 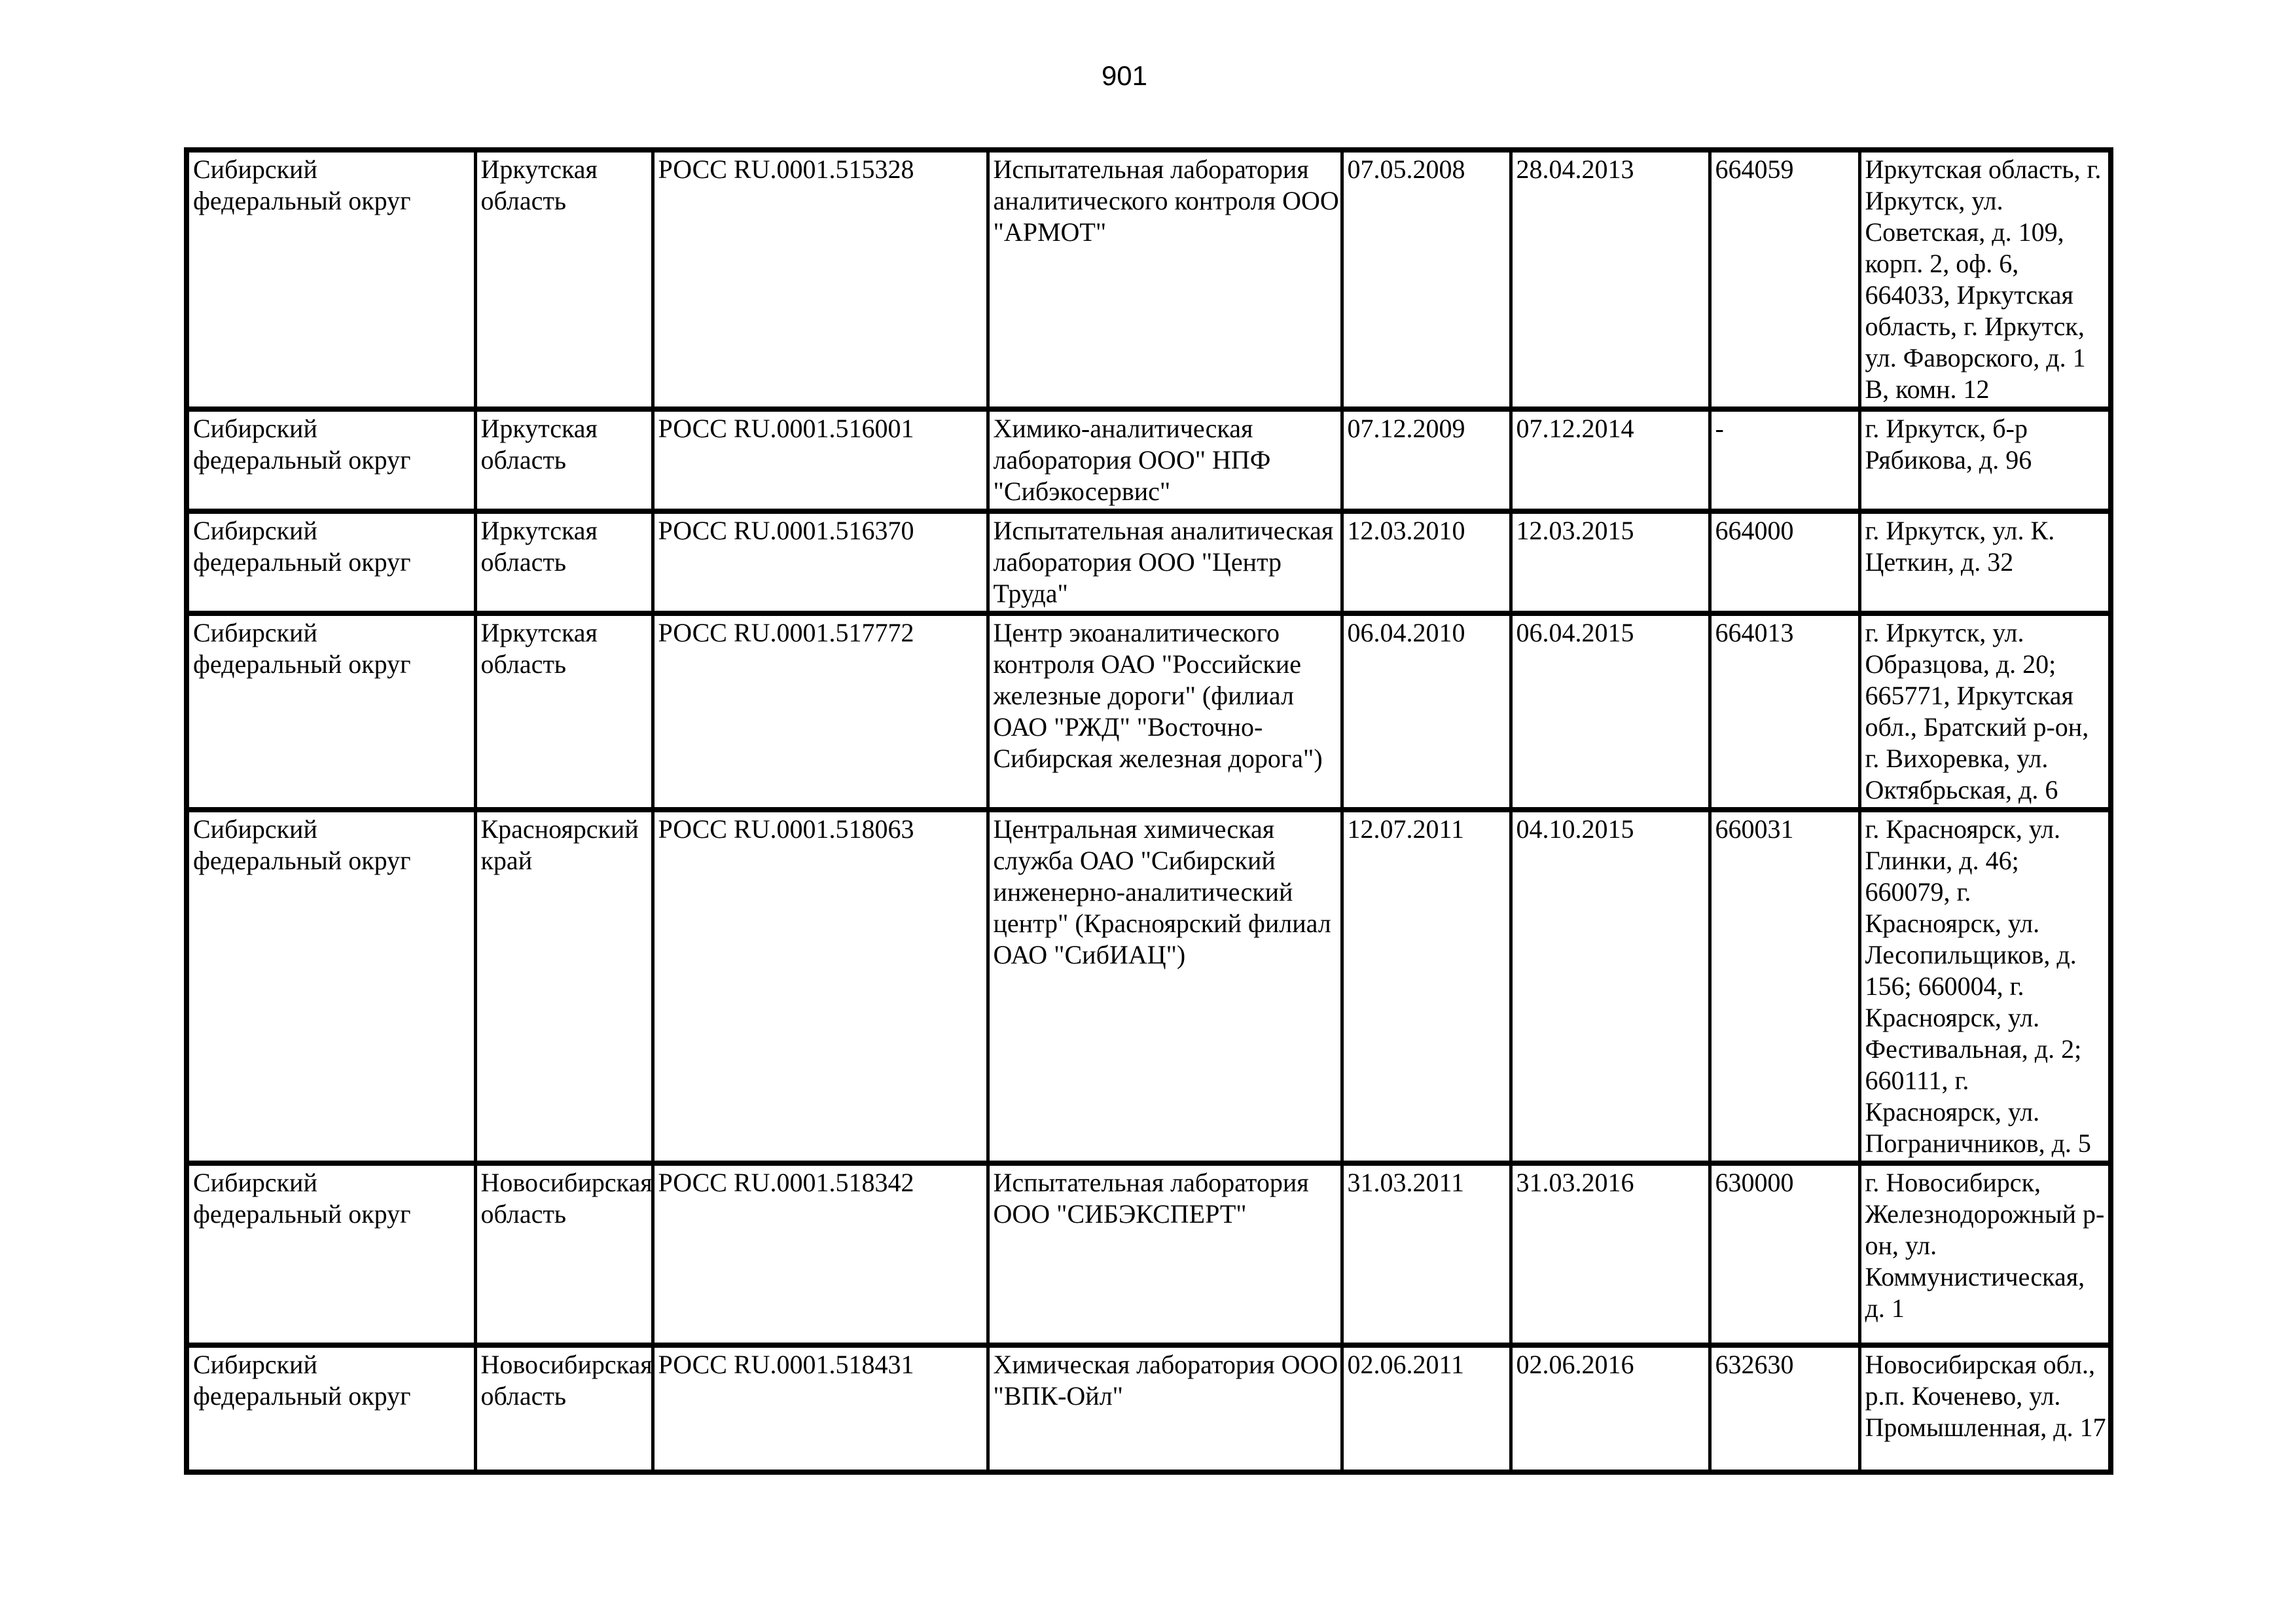 I want to click on cell-cert-number: РОСС RU.0001.517772, so click(x=820, y=711).